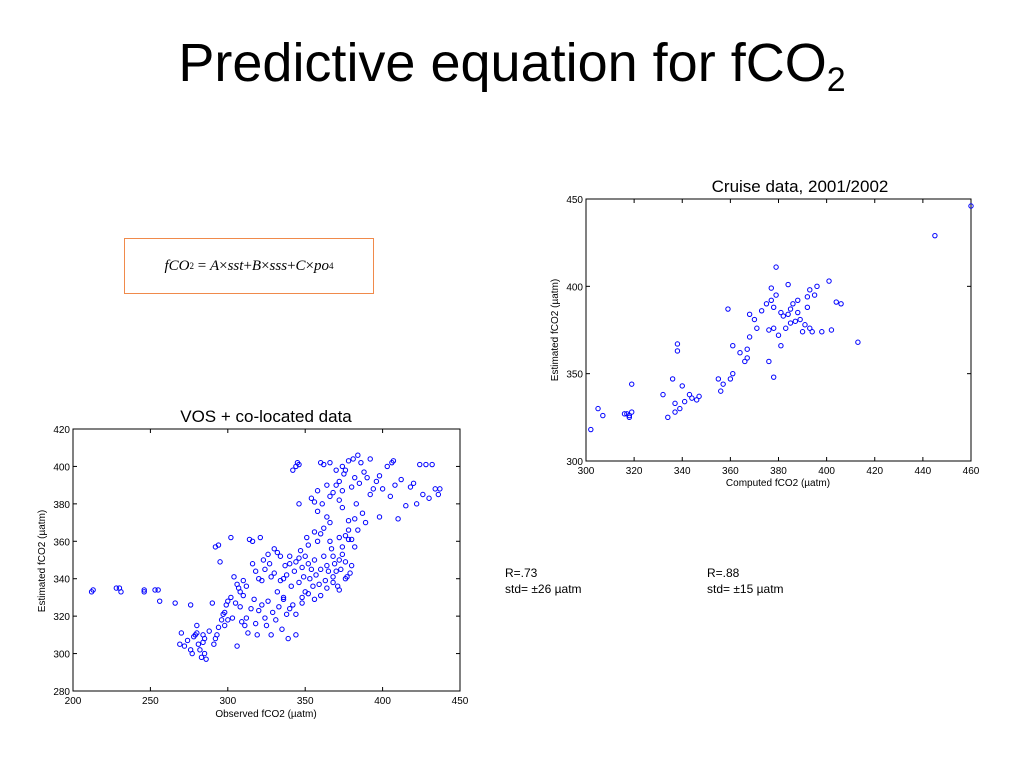 The width and height of the screenshot is (1024, 768). I want to click on cruise-xtick-label: 360, so click(730, 471).